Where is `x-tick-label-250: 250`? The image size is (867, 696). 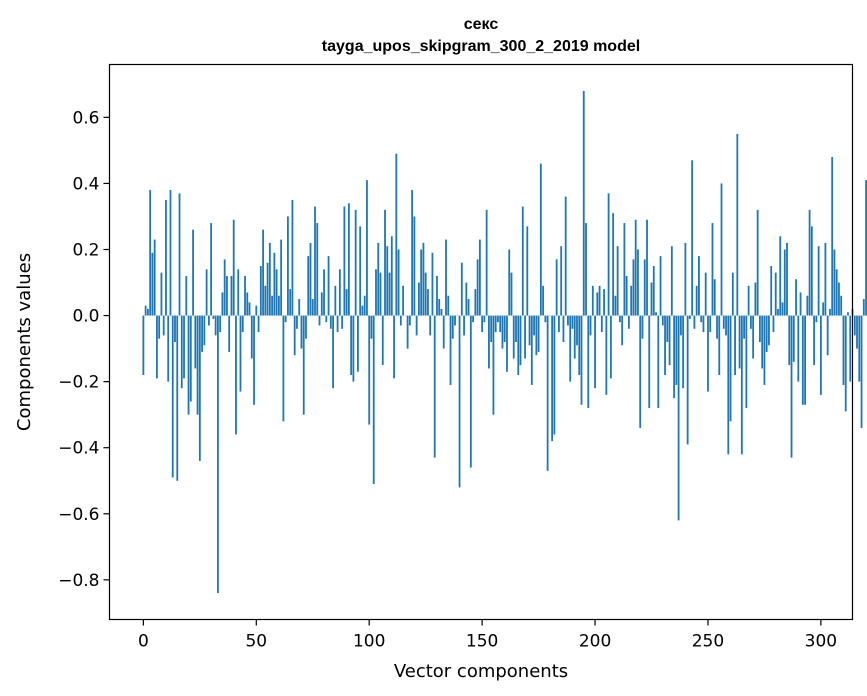
x-tick-label-250: 250 is located at coordinates (708, 642).